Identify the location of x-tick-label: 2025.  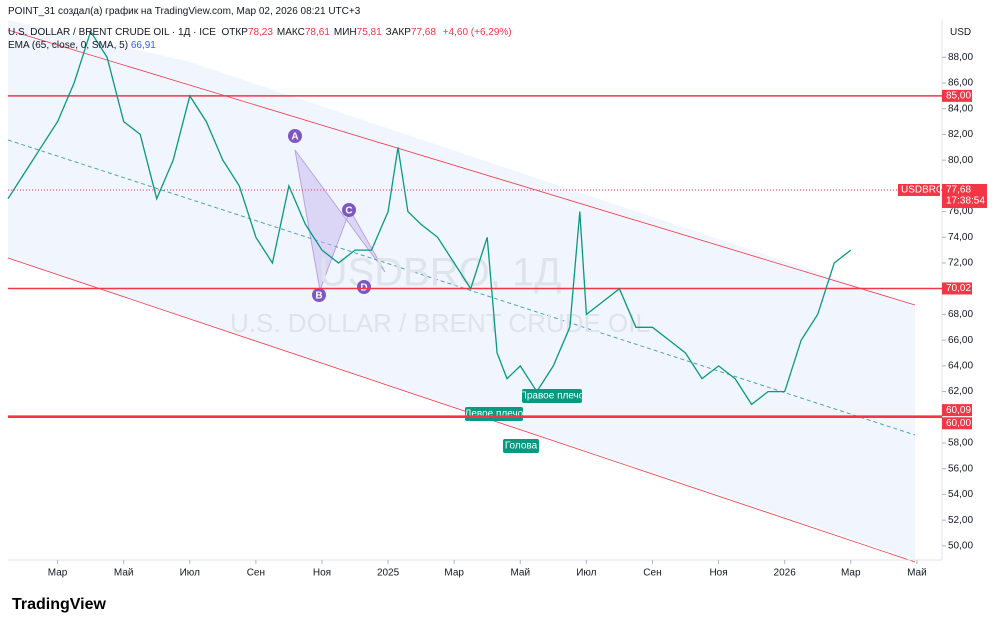
(388, 573).